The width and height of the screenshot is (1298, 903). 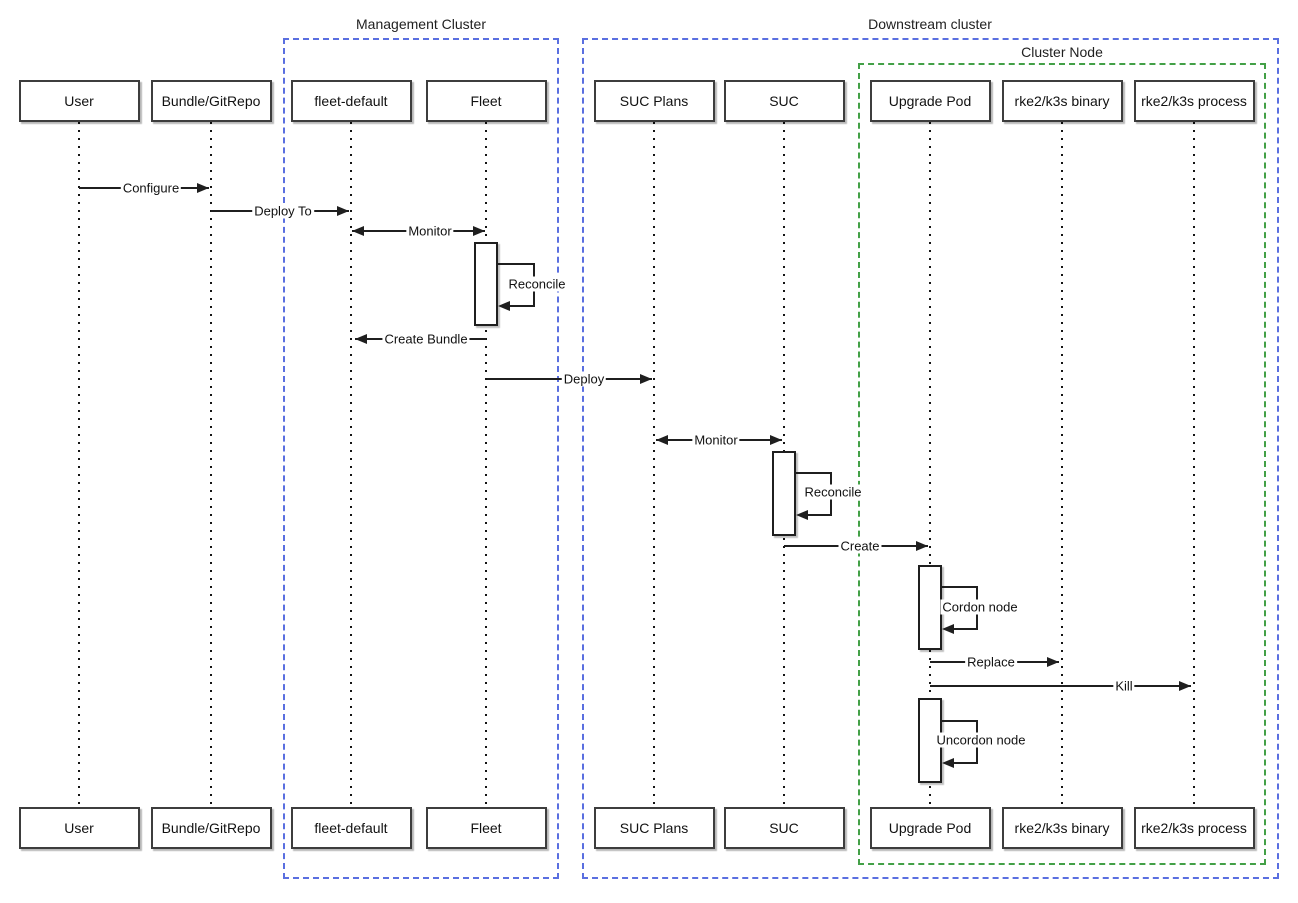 I want to click on actor-box-top-rke2-k3s-binary: rke2/k3s binary, so click(x=1062, y=101).